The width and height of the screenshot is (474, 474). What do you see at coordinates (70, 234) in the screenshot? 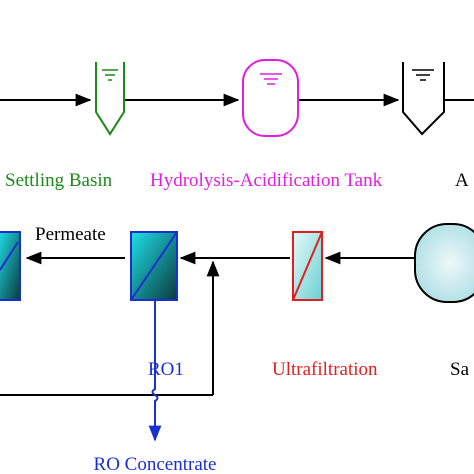
I see `permeate-label: Permeate` at bounding box center [70, 234].